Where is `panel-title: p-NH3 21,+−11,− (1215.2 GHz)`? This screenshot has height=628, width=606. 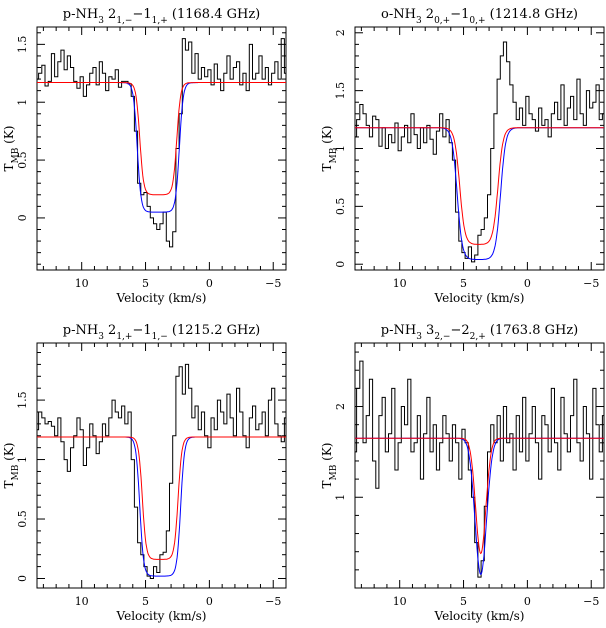
panel-title: p-NH3 21,+−11,− (1215.2 GHz) is located at coordinates (162, 332).